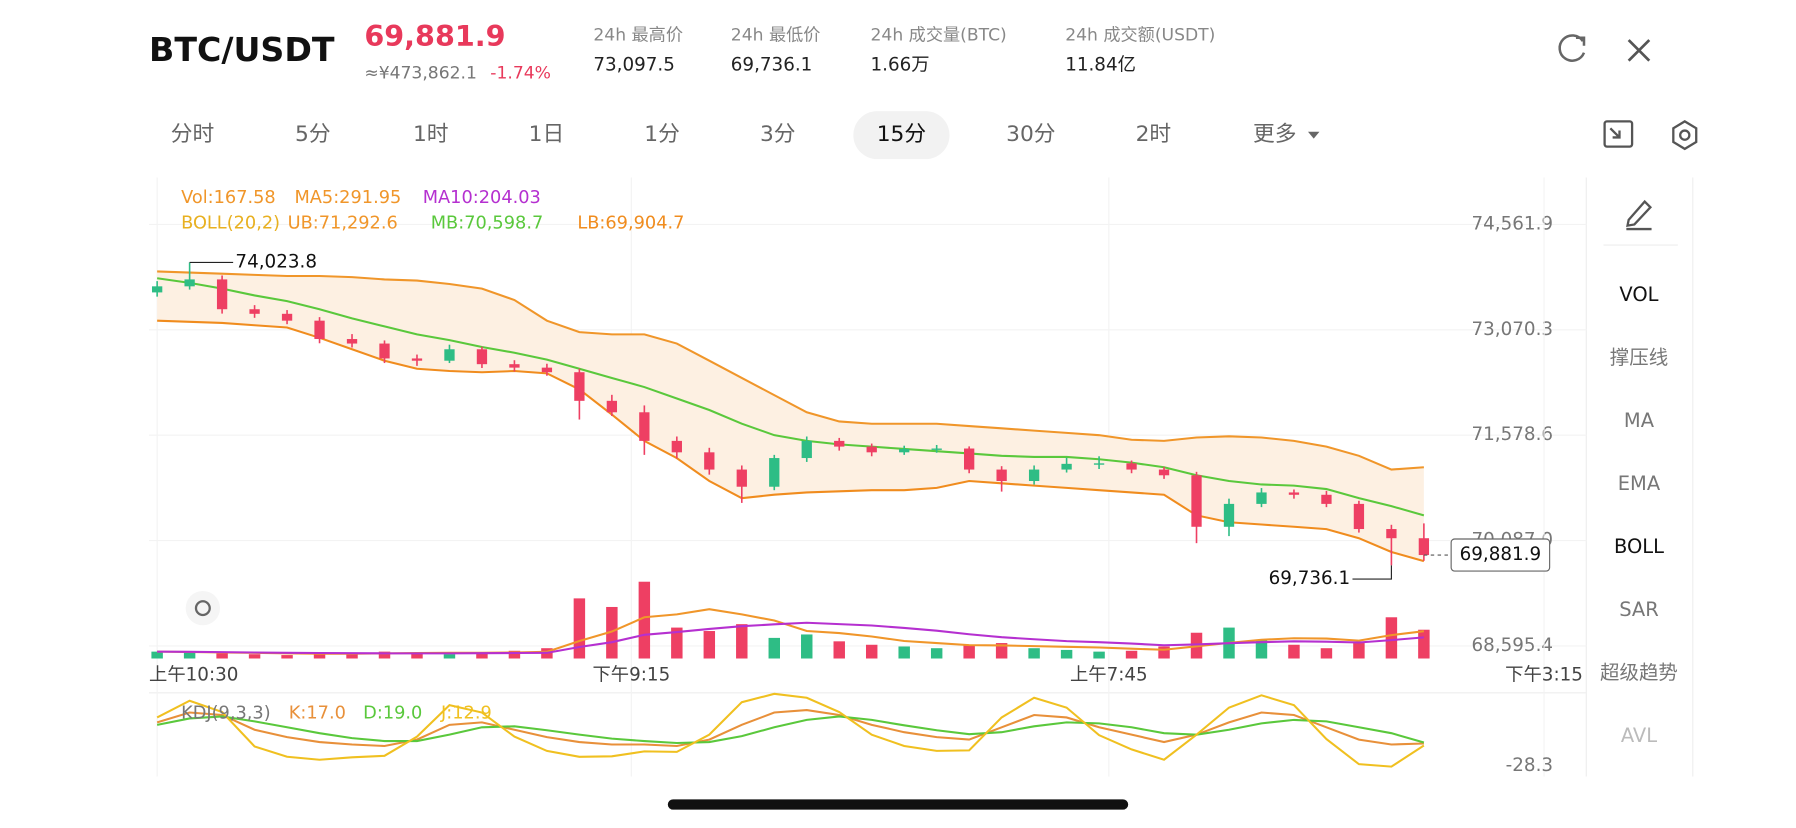 Image resolution: width=1796 pixels, height=828 pixels. What do you see at coordinates (1639, 546) in the screenshot?
I see `indicator-menu-item: BOLL` at bounding box center [1639, 546].